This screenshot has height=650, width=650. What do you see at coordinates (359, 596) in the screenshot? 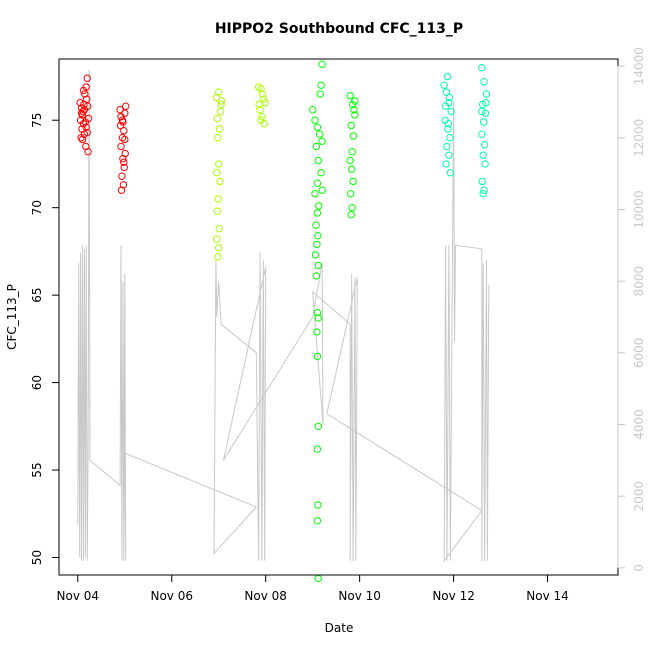
I see `x-tick-label: Nov 10` at bounding box center [359, 596].